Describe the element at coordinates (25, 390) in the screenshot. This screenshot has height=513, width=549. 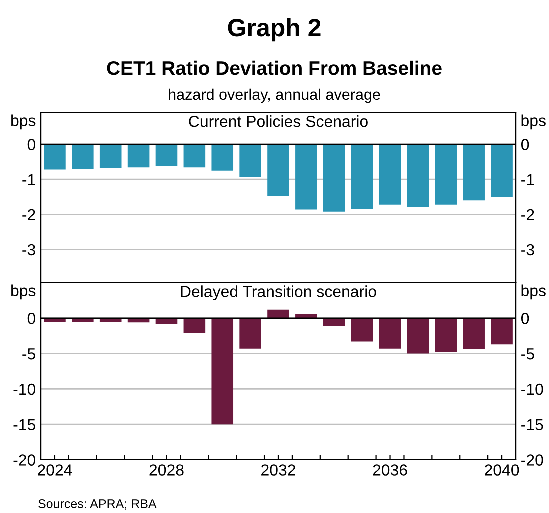
I see `y-tick-label: -10` at that location.